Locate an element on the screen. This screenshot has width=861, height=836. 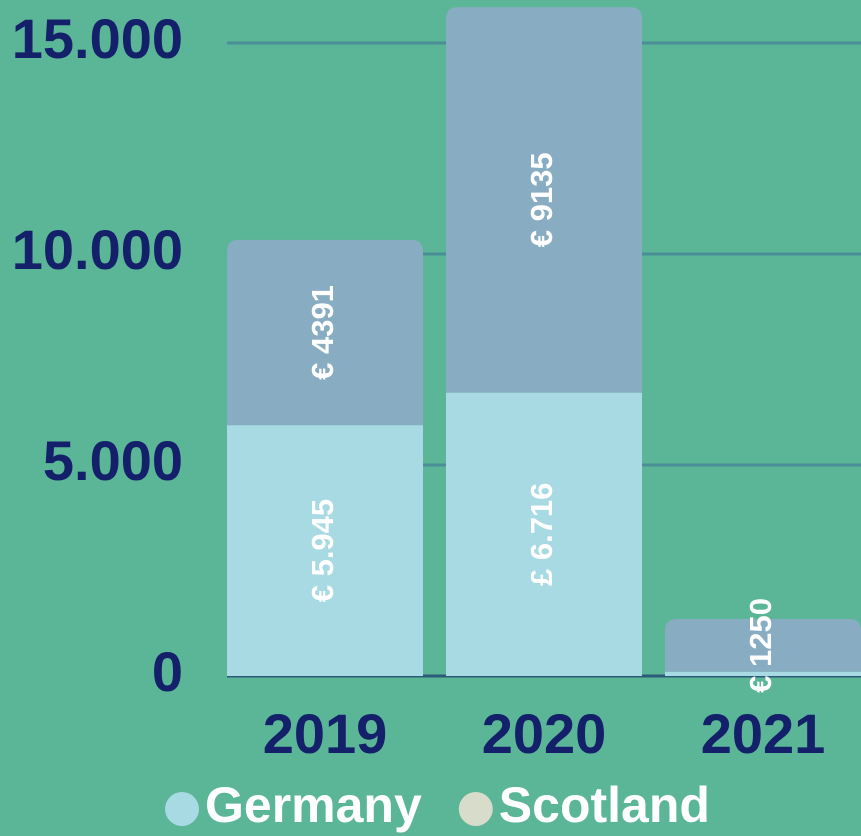
value-label: € 1250 is located at coordinates (760, 645).